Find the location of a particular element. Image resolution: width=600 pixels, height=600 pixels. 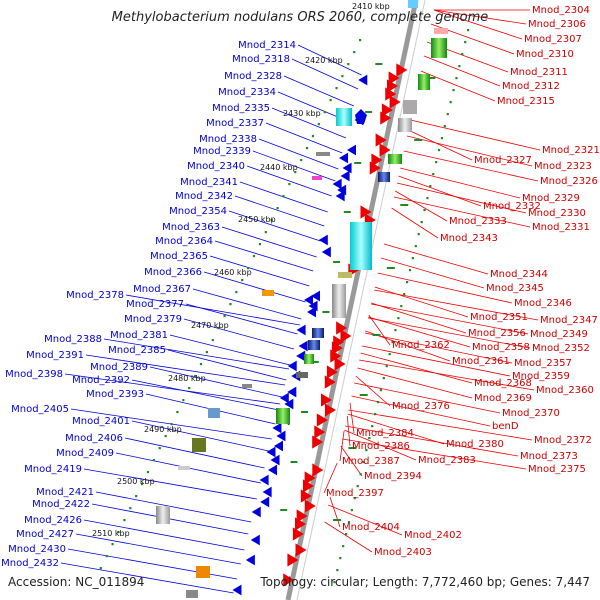

left-gene-label: Mnod_2427 is located at coordinates (45, 534).